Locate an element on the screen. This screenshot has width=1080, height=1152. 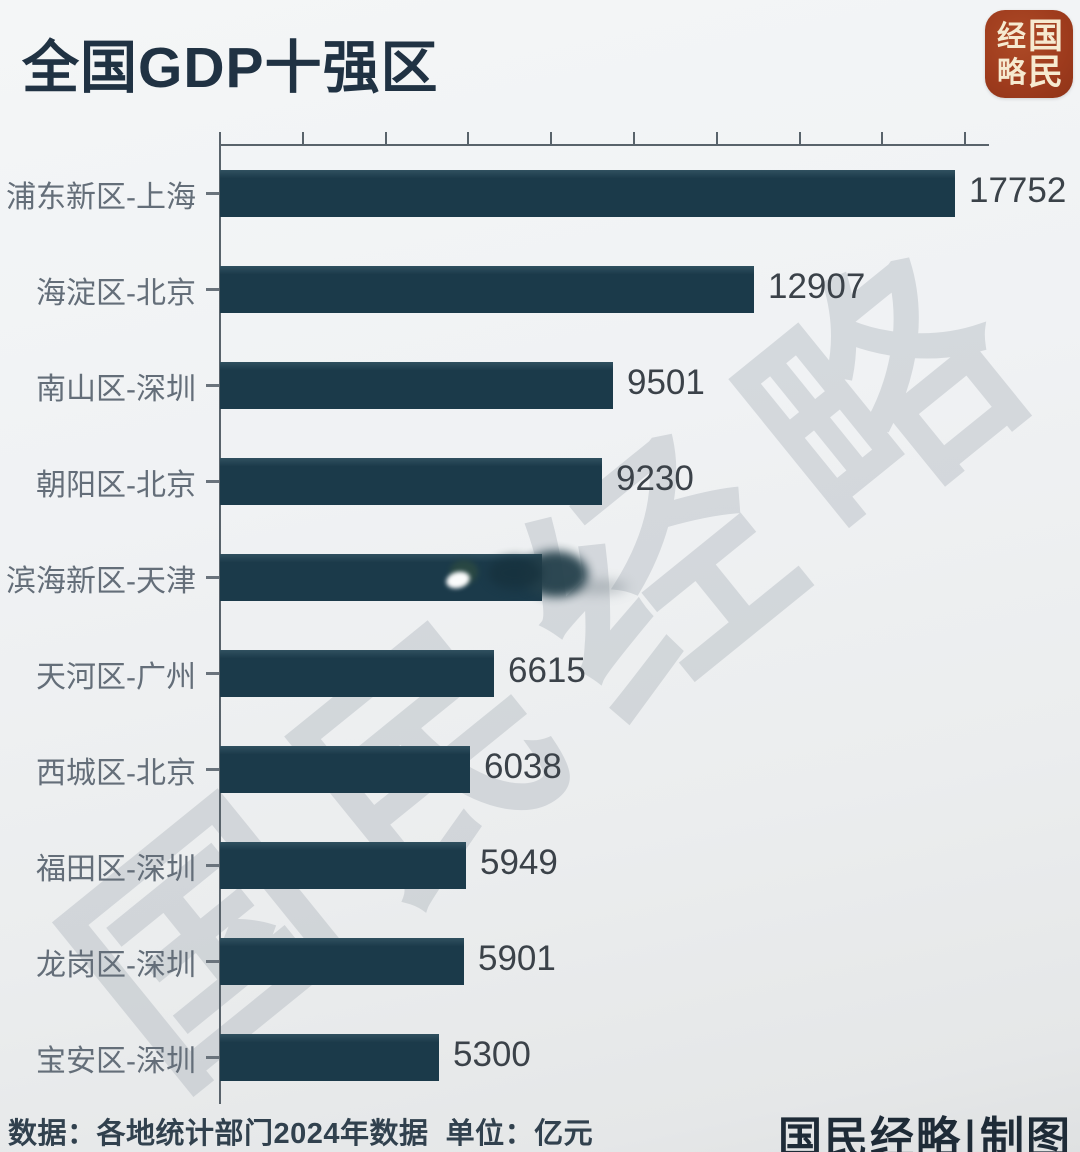
footer-credit: 国民经略|制图 is located at coordinates (924, 1132).